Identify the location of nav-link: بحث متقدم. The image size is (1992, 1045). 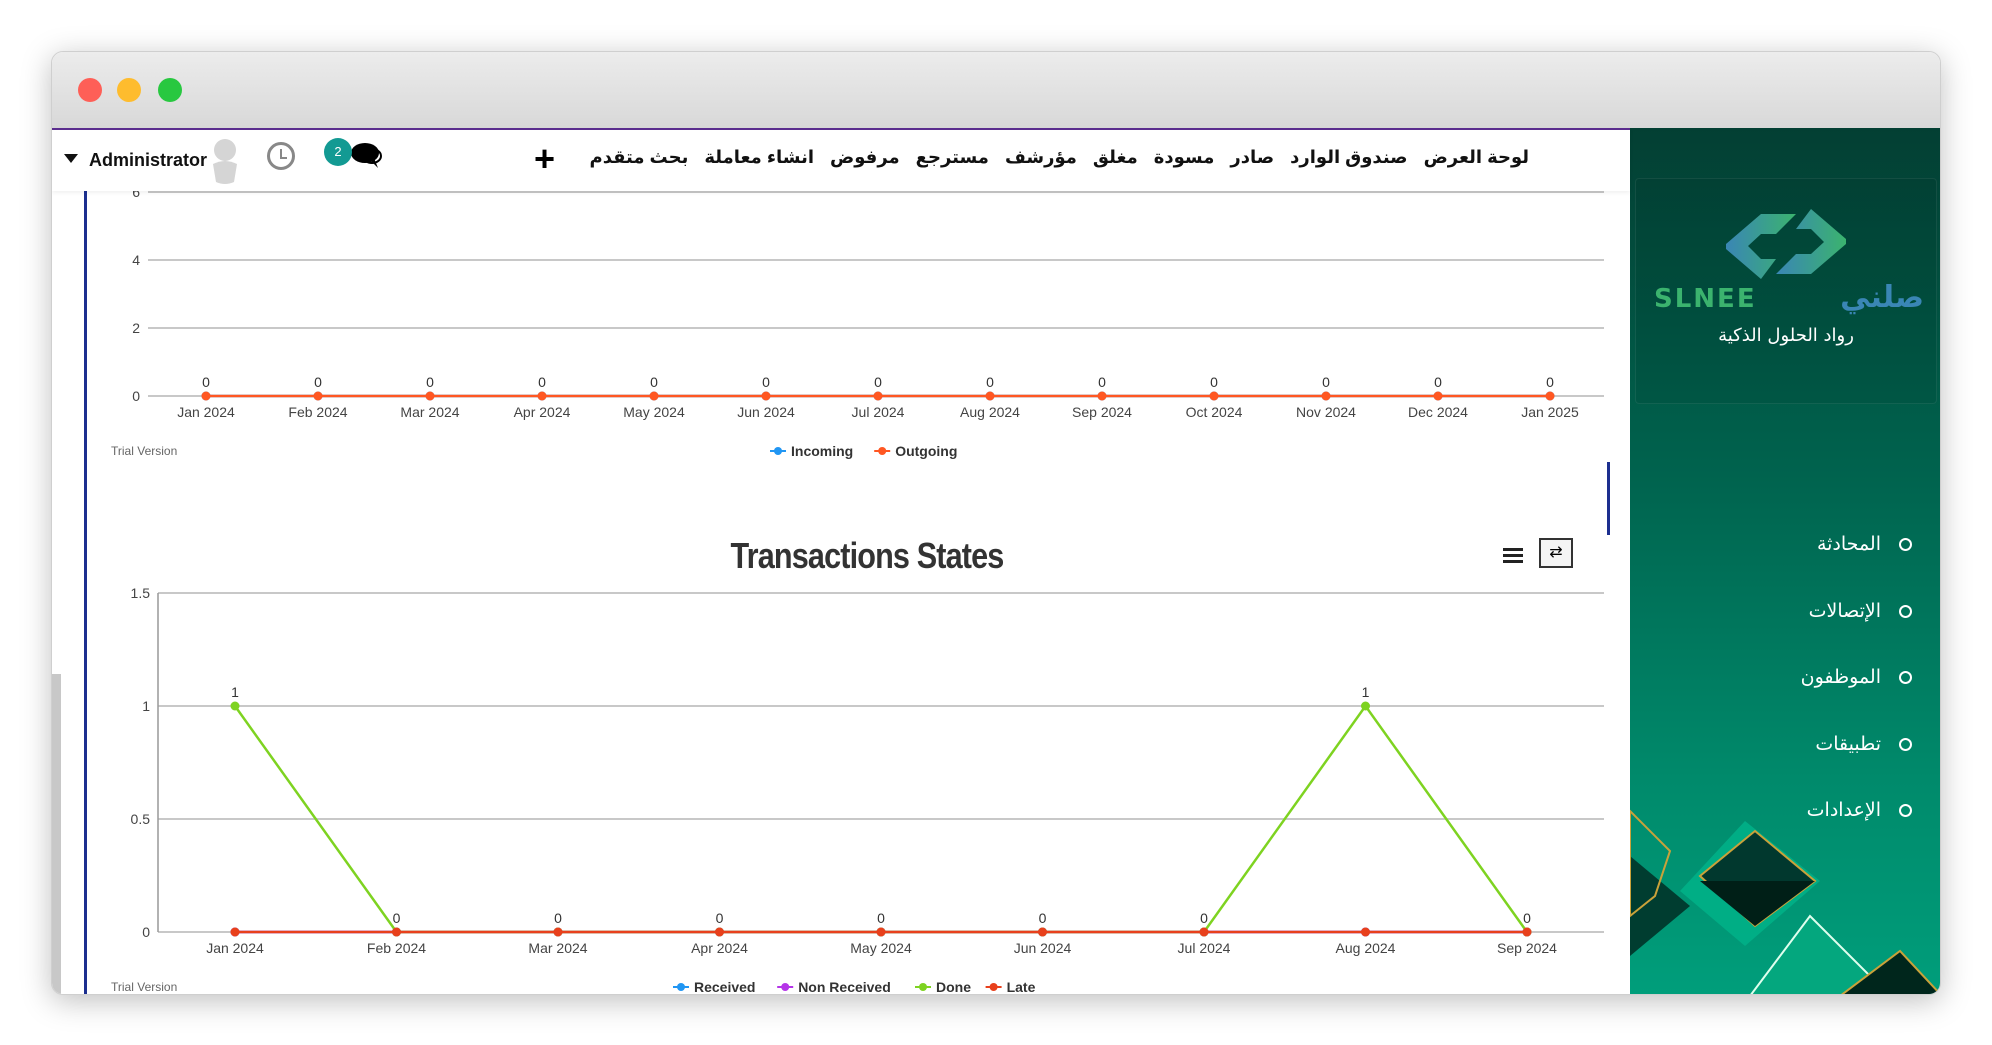
(639, 157).